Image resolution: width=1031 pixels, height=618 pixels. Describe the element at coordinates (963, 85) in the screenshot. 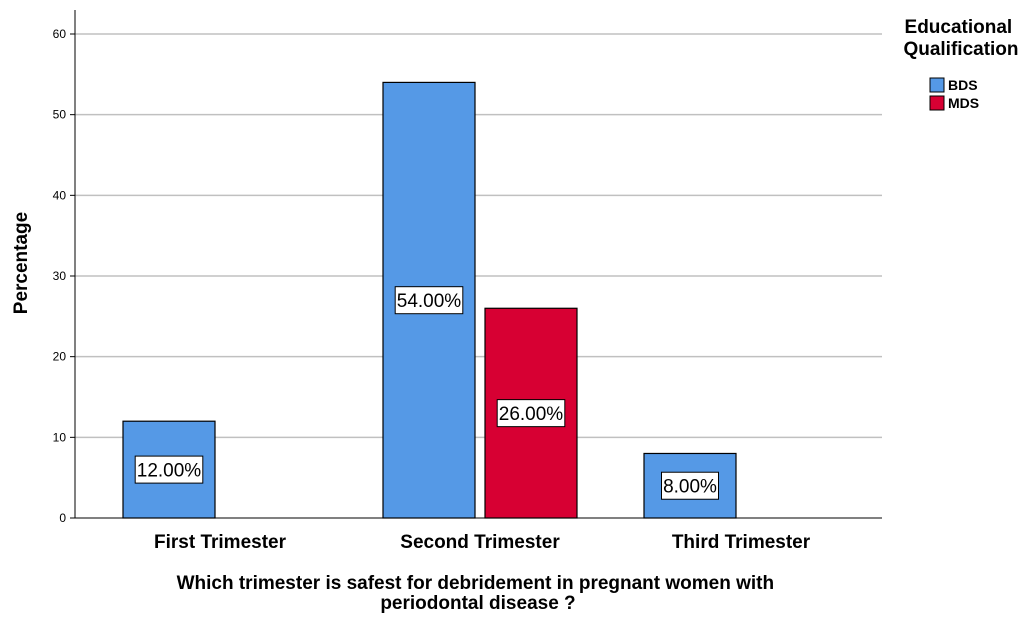

I see `legend-label-bds: BDS` at that location.